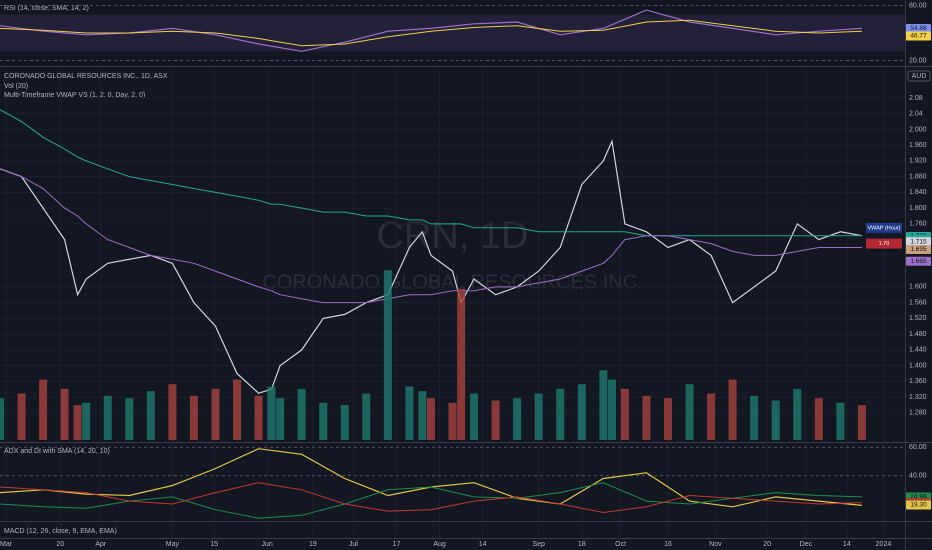 The height and width of the screenshot is (550, 932). I want to click on x-tick-label: May, so click(173, 544).